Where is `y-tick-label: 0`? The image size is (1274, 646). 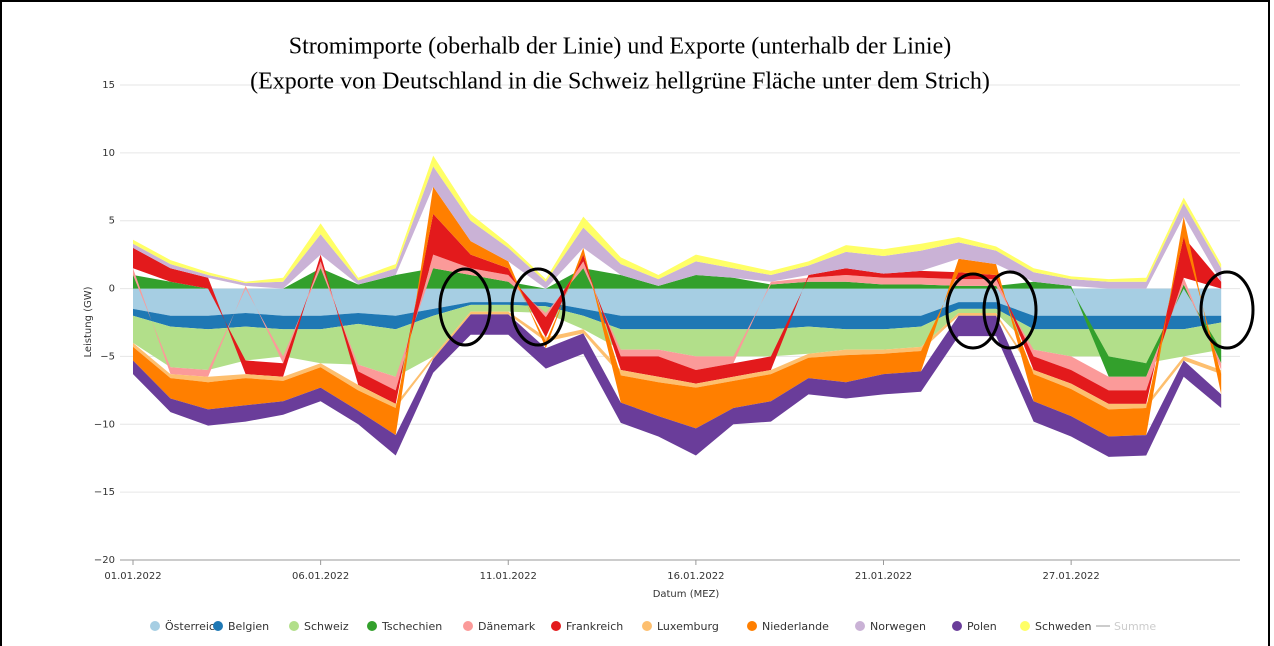 y-tick-label: 0 is located at coordinates (112, 289).